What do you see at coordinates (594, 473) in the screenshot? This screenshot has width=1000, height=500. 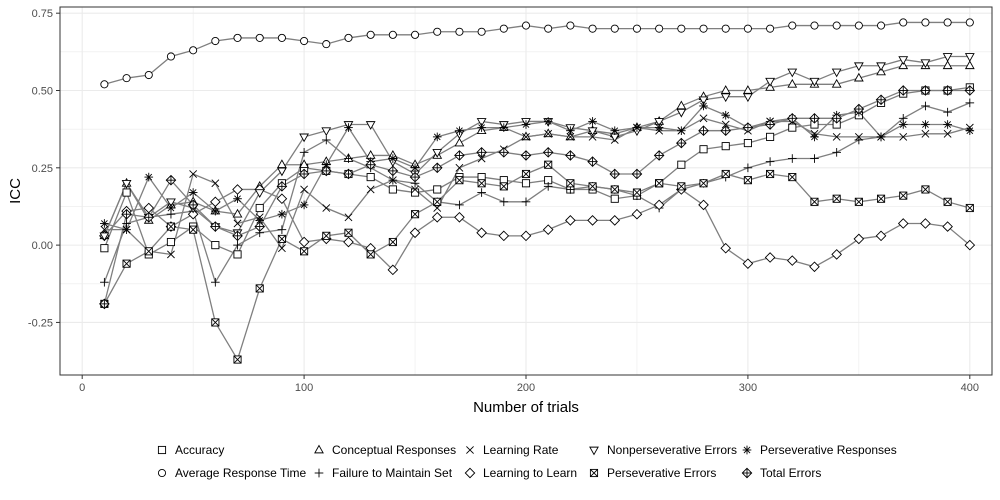 I see `legend-key-perseverative-errors` at bounding box center [594, 473].